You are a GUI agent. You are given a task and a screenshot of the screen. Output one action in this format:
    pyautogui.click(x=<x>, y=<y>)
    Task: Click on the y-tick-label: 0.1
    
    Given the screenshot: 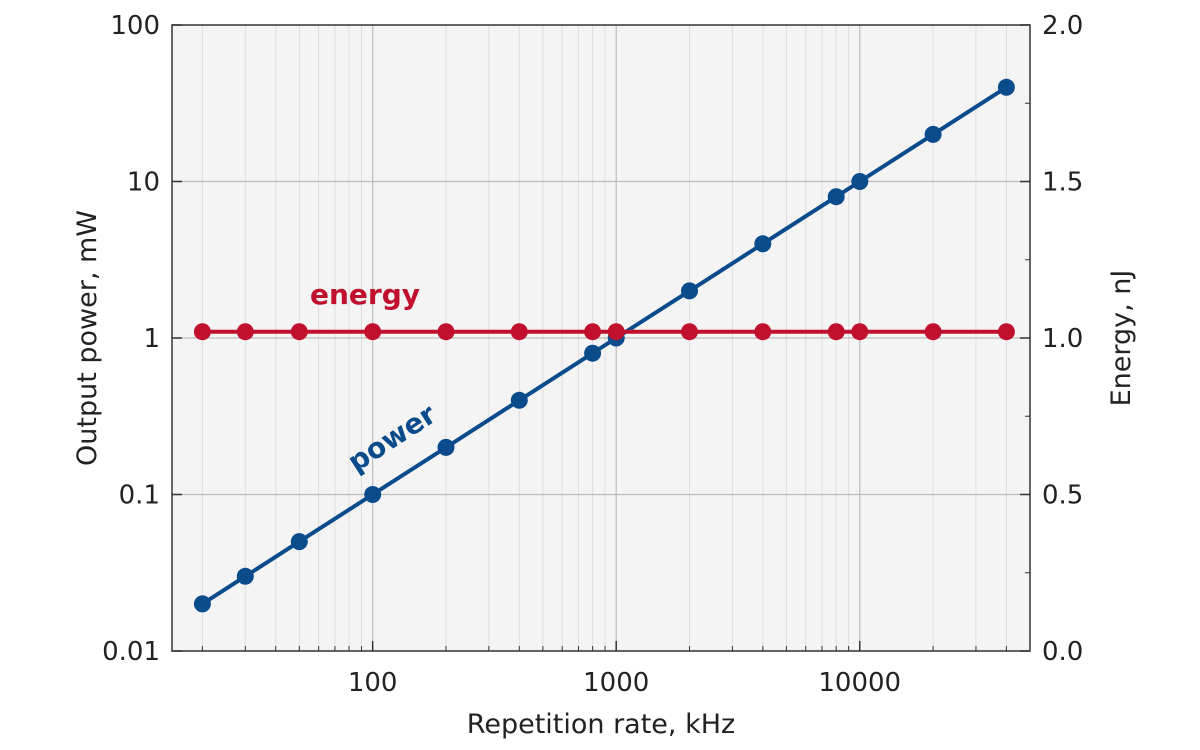 What is the action you would take?
    pyautogui.click(x=139, y=496)
    